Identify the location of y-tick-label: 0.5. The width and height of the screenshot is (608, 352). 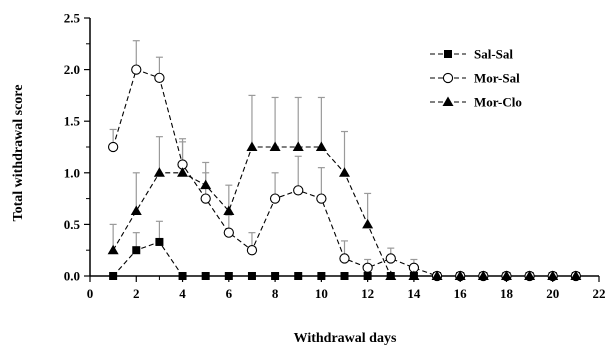
(72, 224).